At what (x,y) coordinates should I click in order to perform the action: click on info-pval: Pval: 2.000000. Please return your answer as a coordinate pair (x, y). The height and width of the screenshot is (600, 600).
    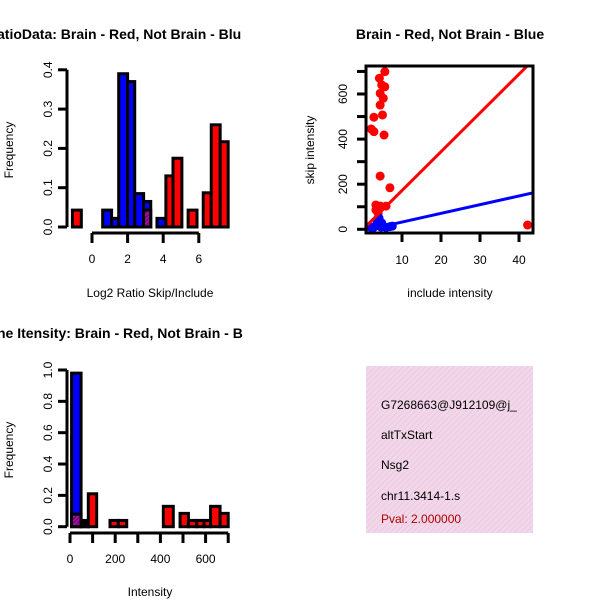
    Looking at the image, I should click on (421, 519).